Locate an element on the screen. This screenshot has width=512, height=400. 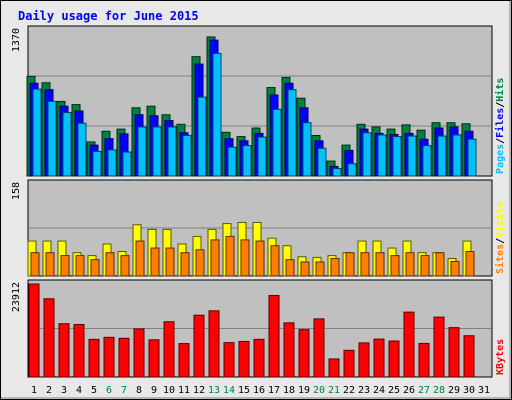
day-label: 2 is located at coordinates (49, 390).